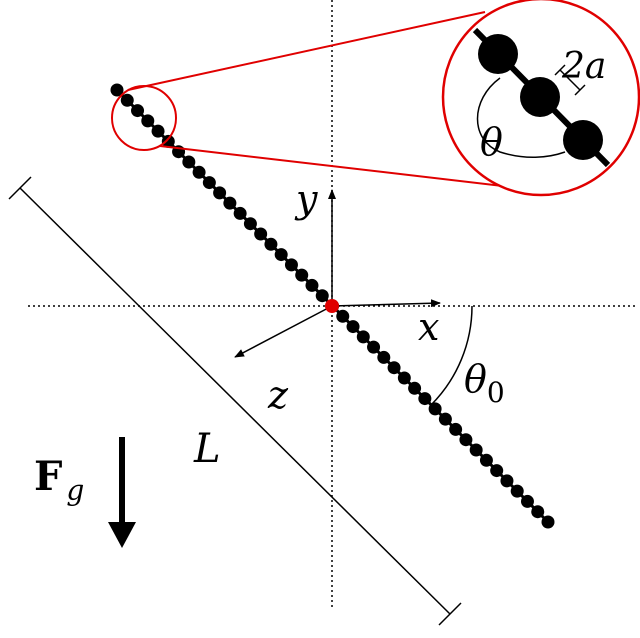  I want to click on spacing-label: 2a, so click(583, 66).